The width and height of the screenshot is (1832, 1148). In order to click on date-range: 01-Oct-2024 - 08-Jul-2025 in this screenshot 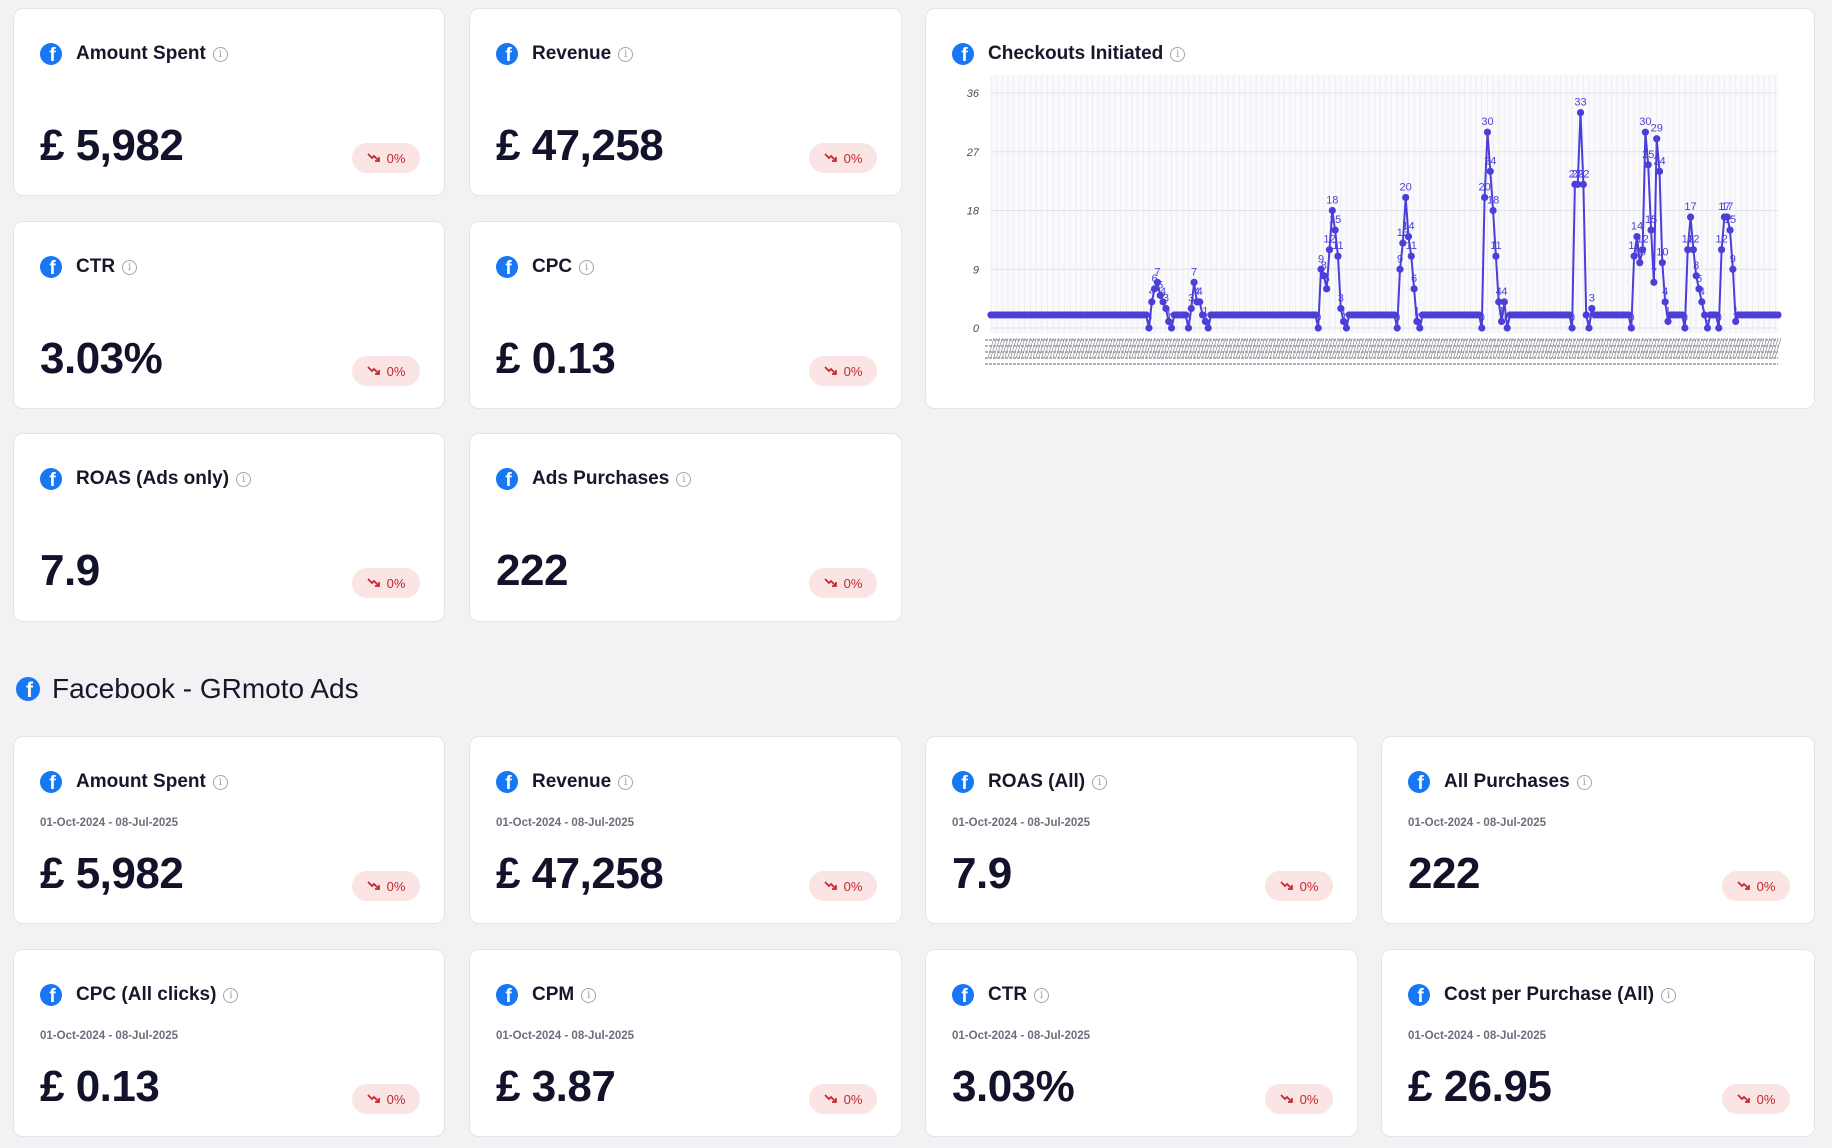, I will do `click(1021, 823)`.